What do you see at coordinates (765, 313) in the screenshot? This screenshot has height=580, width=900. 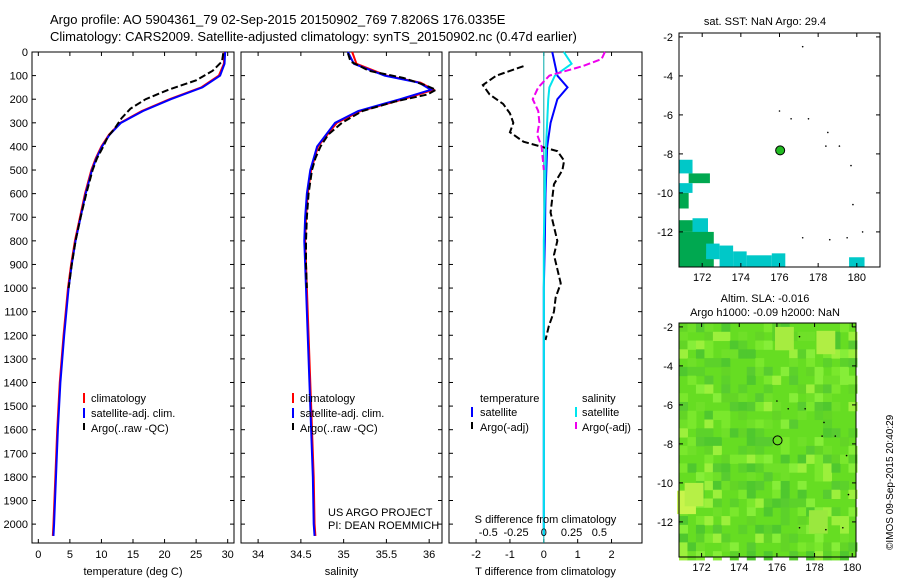 I see `sla-map-title-2: Argo h1000: -0.09 h2000: NaN` at bounding box center [765, 313].